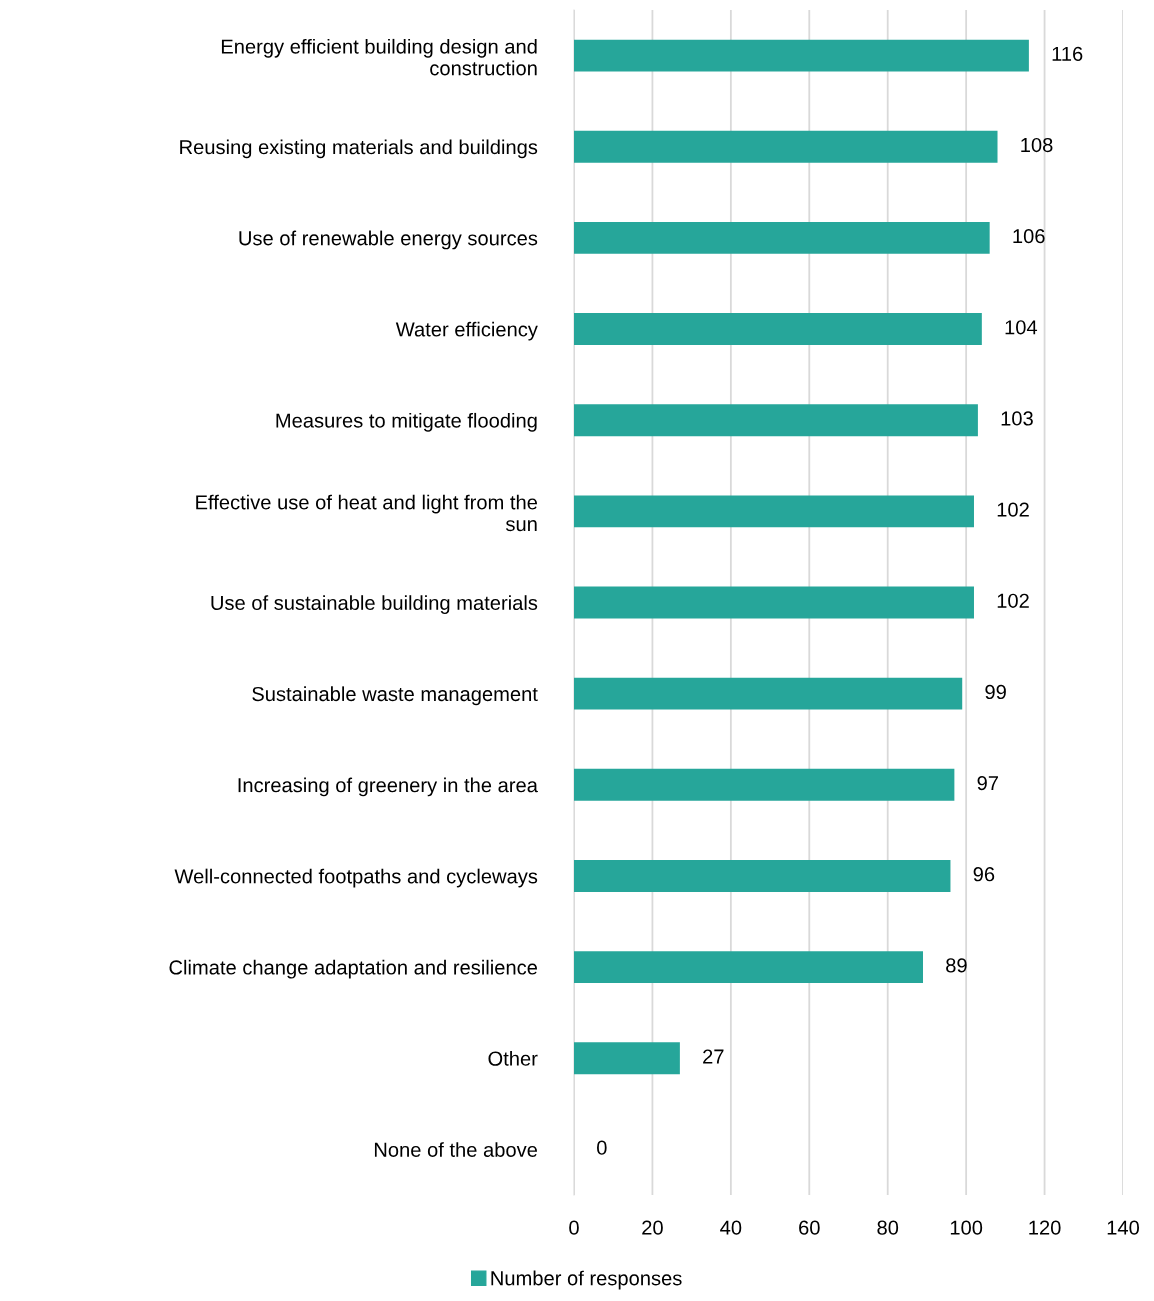  Describe the element at coordinates (966, 1227) in the screenshot. I see `x-tick-label: 100` at that location.